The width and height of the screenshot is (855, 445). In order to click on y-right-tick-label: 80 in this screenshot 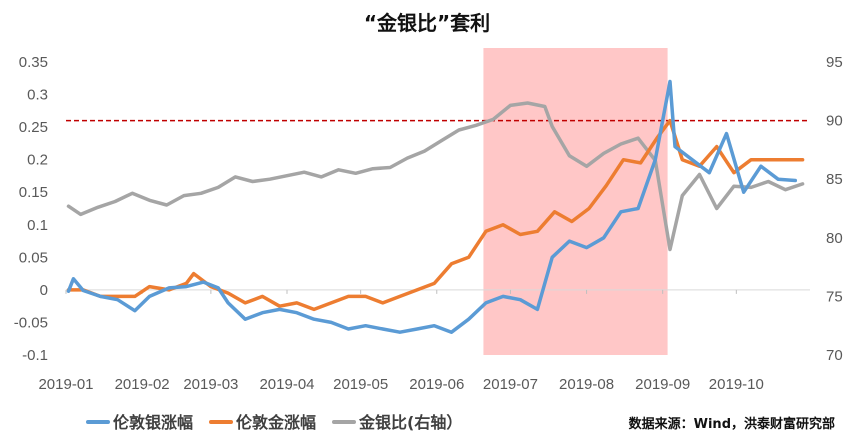, I will do `click(834, 238)`.